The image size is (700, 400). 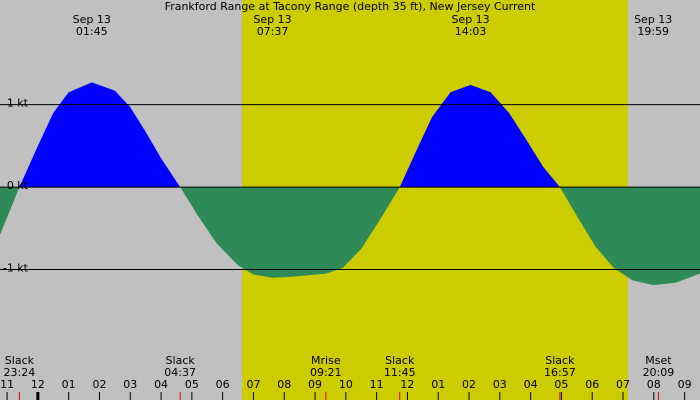 What do you see at coordinates (659, 372) in the screenshot?
I see `event-time: 20:09` at bounding box center [659, 372].